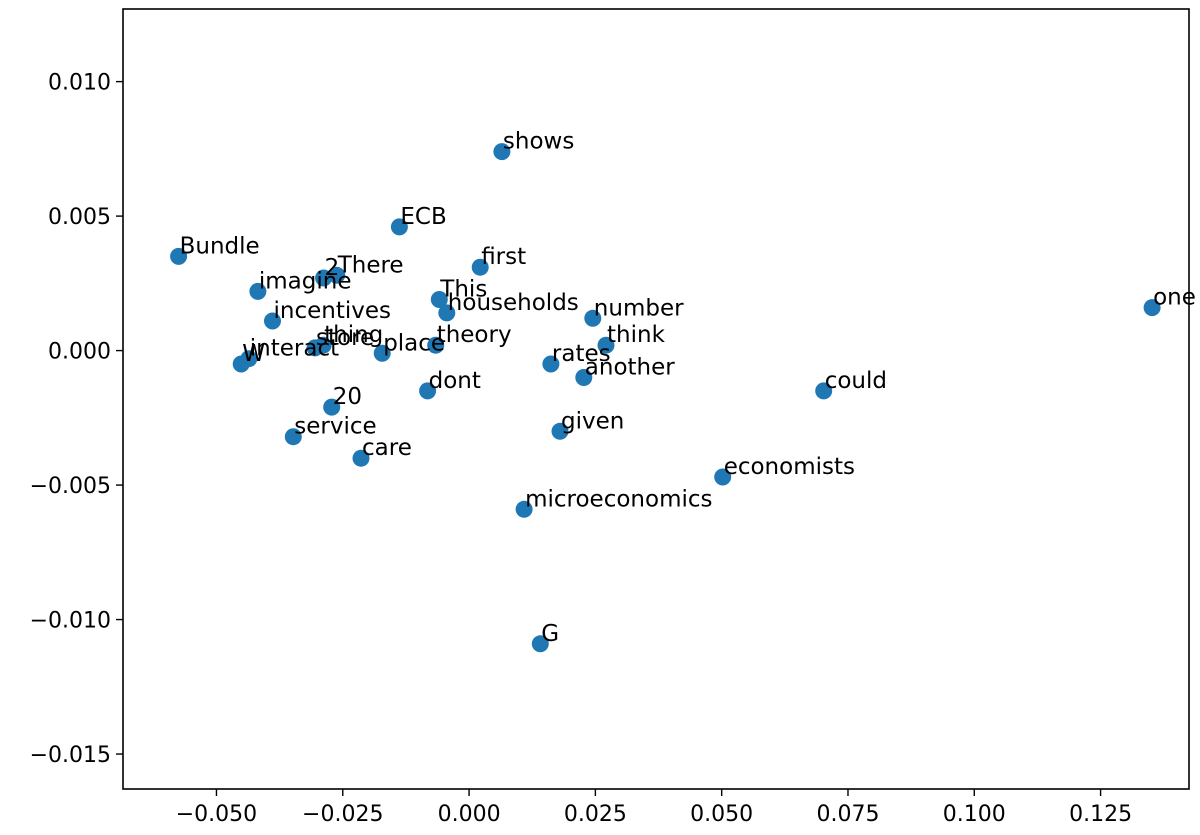  What do you see at coordinates (789, 467) in the screenshot?
I see `point-label-economists: economists` at bounding box center [789, 467].